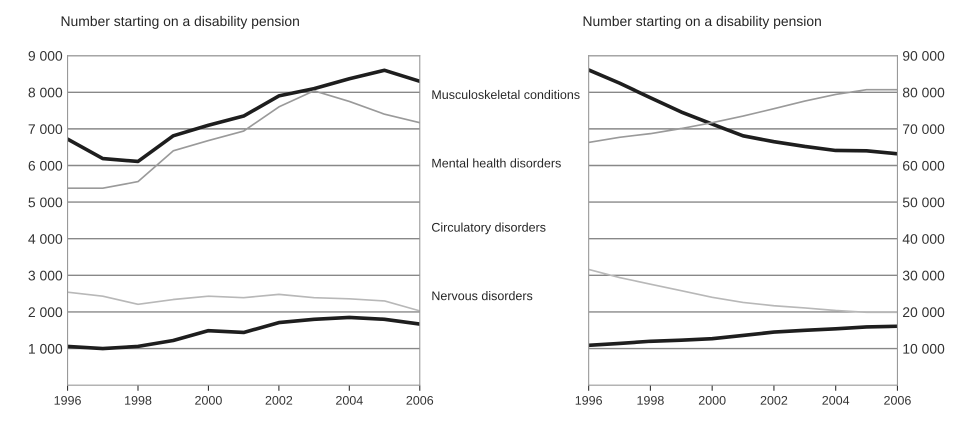 The image size is (965, 428). I want to click on text: Mental health disorders, so click(496, 163).